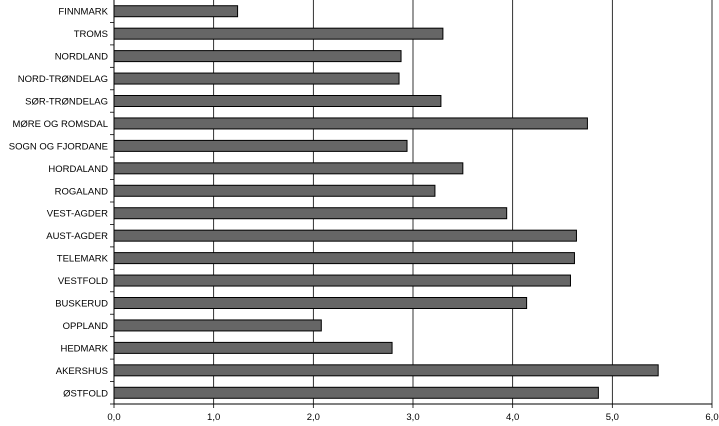 This screenshot has width=719, height=426. Describe the element at coordinates (512, 417) in the screenshot. I see `x-tick-label: 4,0` at that location.